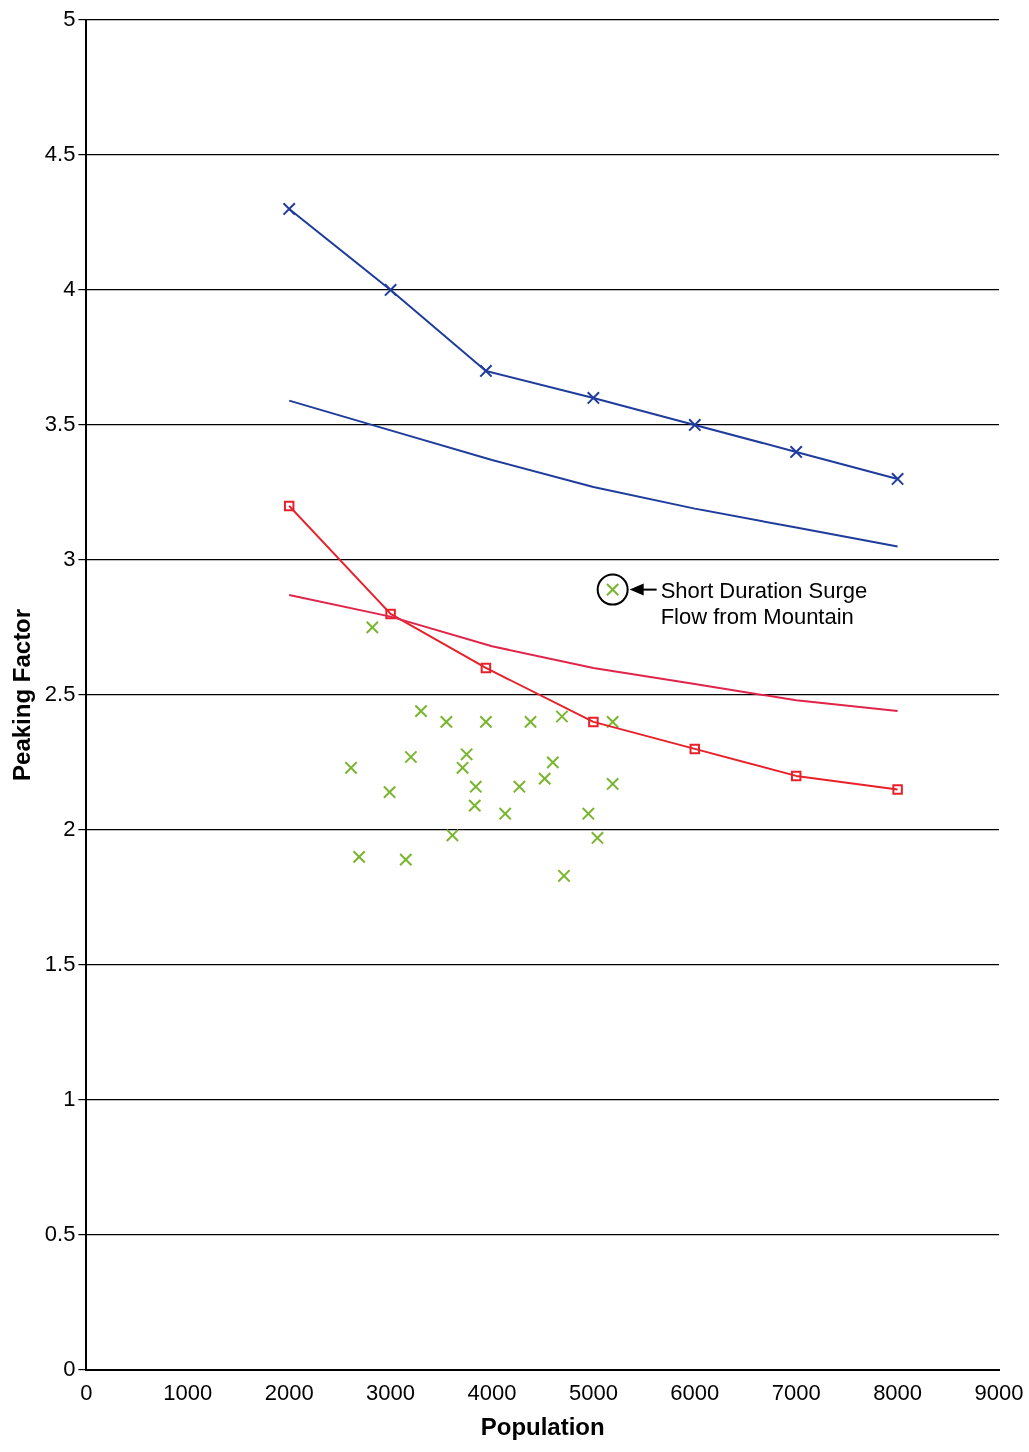 The image size is (1029, 1452). I want to click on x-tick-label: 7000, so click(796, 1393).